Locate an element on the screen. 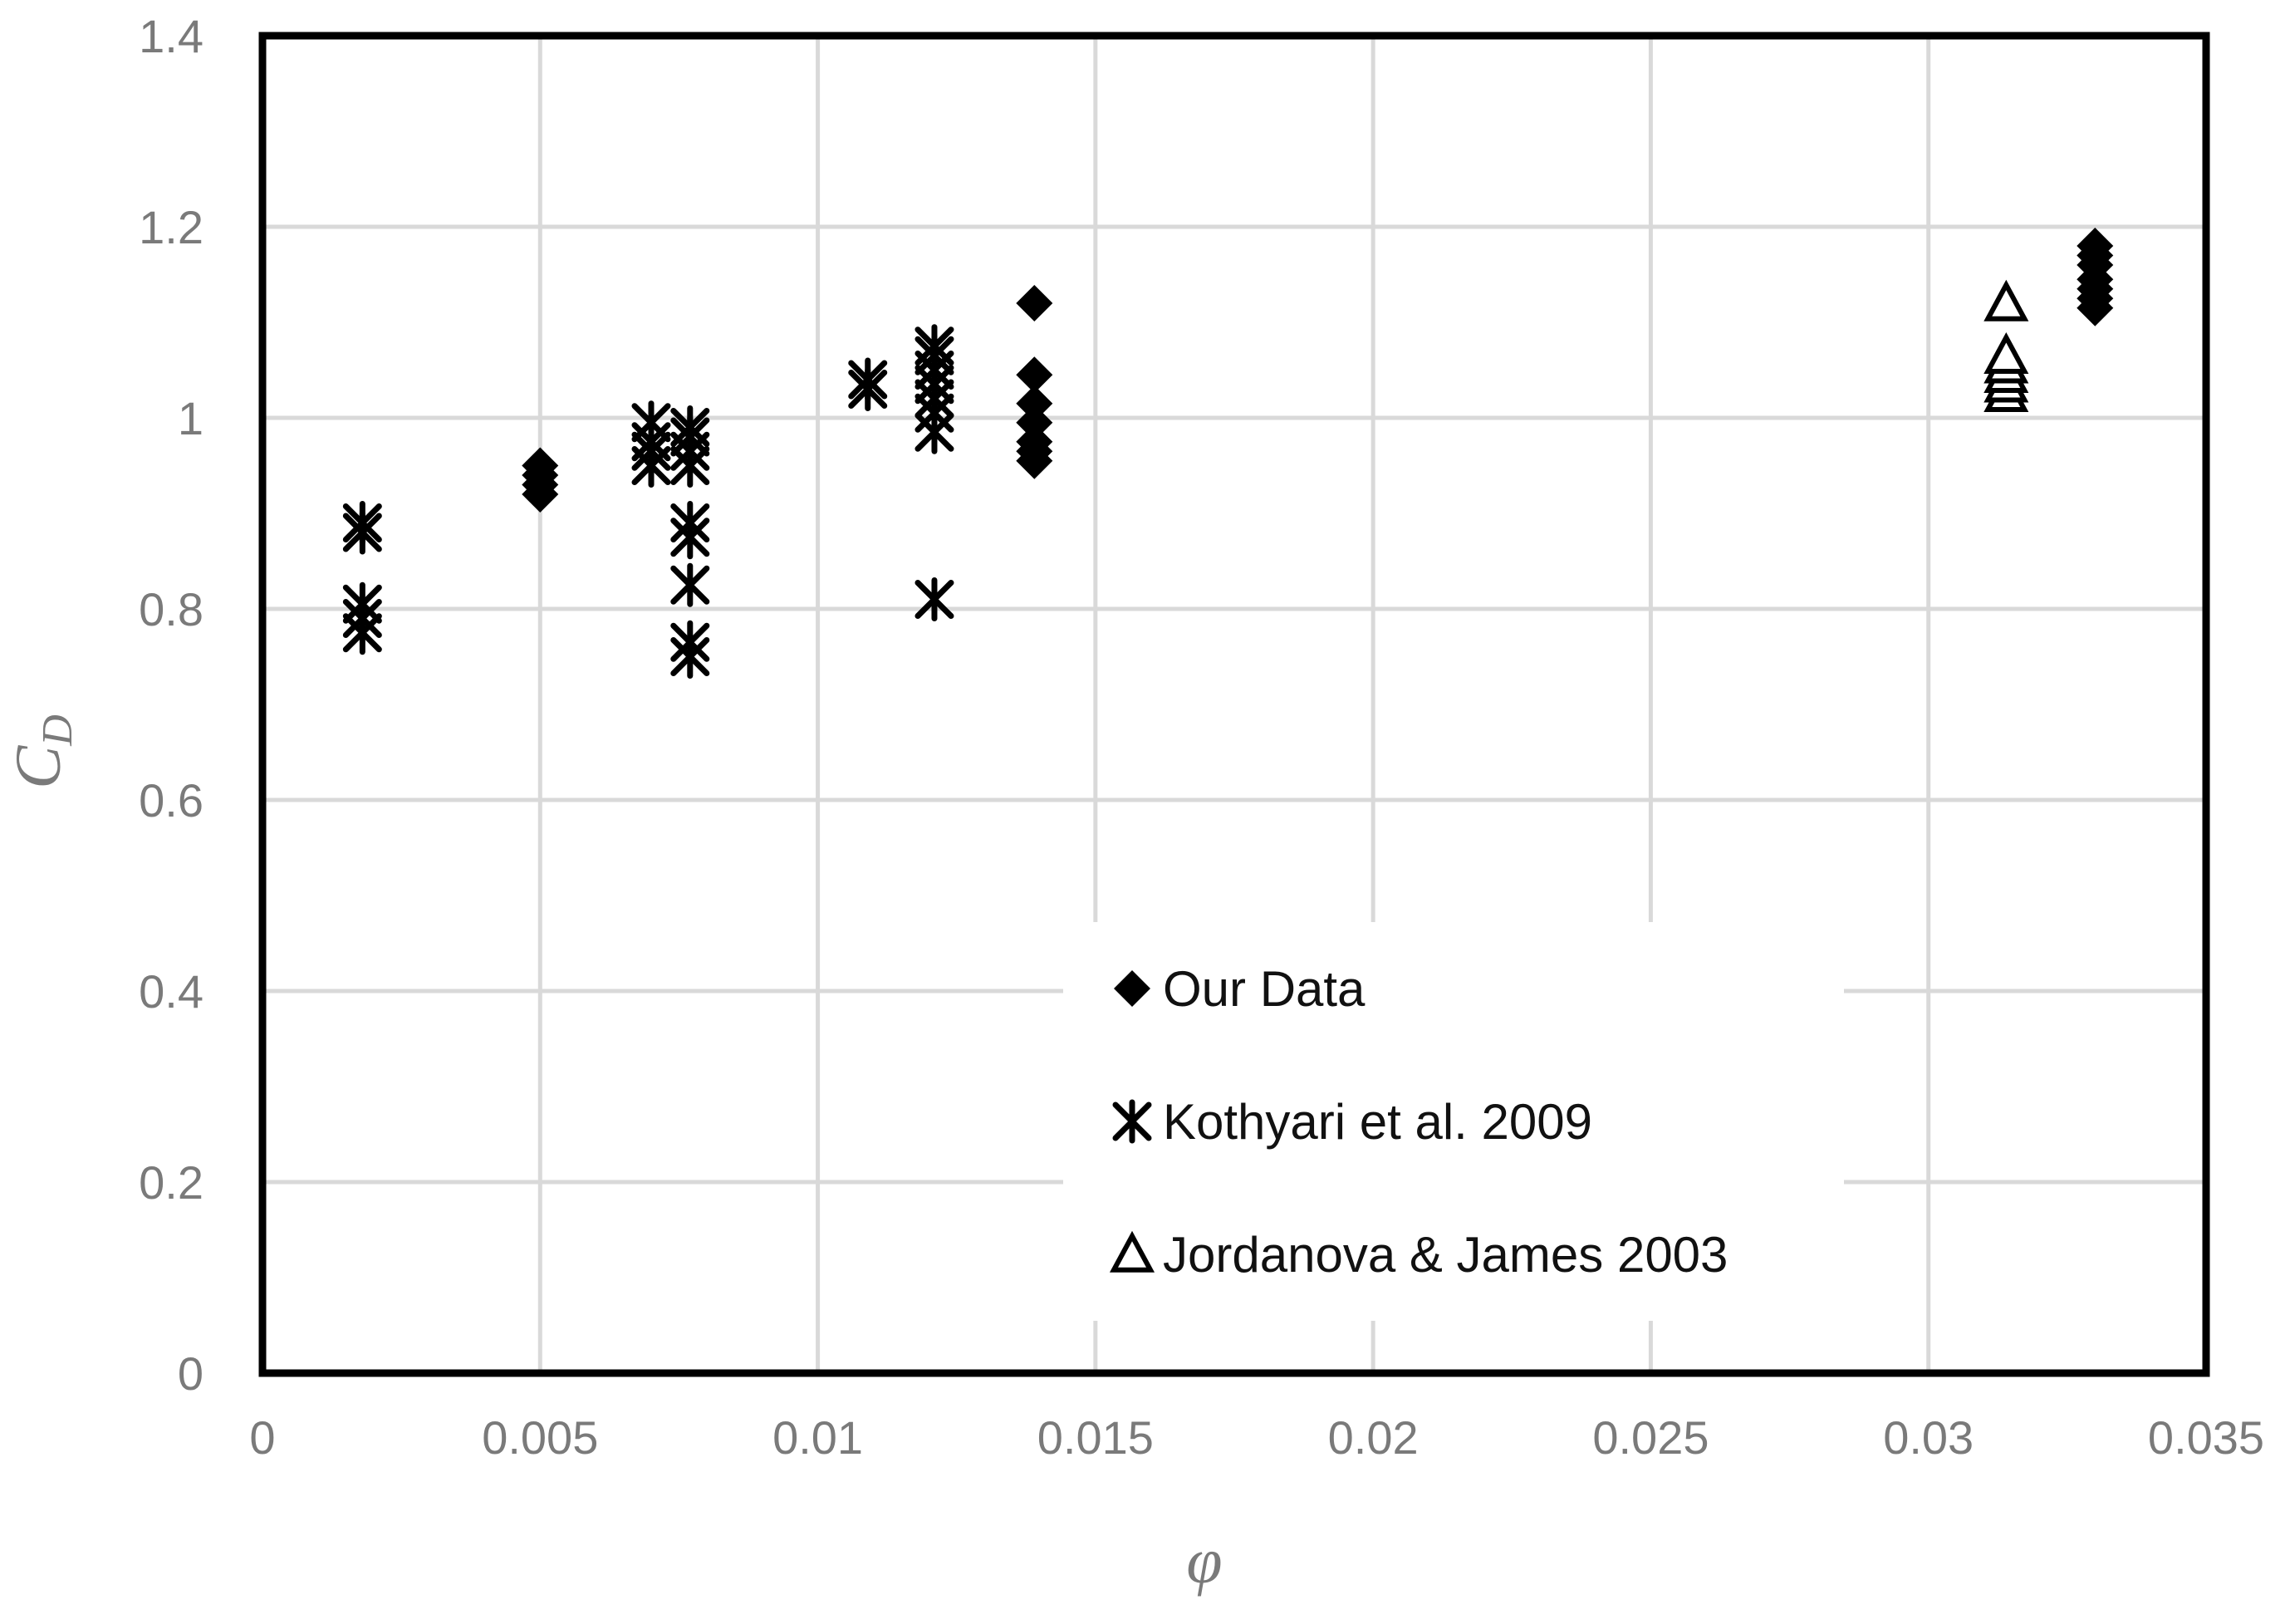  legend-item: Jordanova & James 2003 is located at coordinates (1418, 1255).